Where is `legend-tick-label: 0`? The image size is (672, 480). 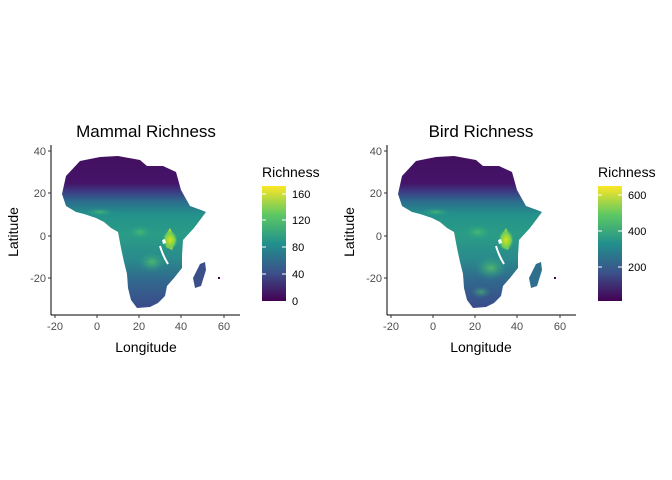
legend-tick-label: 0 is located at coordinates (295, 302).